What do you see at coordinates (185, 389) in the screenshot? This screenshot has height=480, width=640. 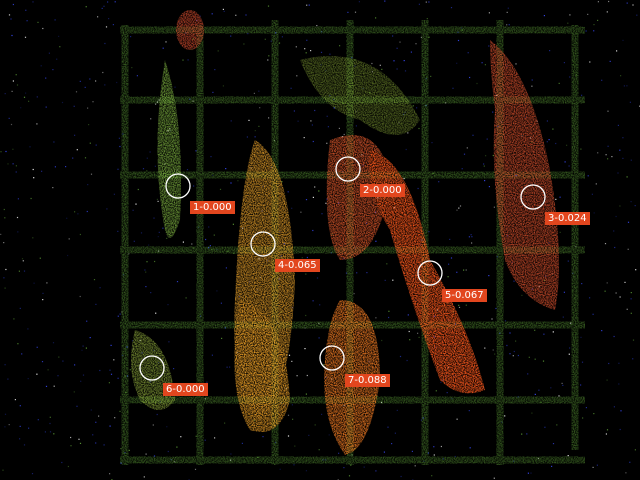 I see `marker-label-6: 6-0.000` at bounding box center [185, 389].